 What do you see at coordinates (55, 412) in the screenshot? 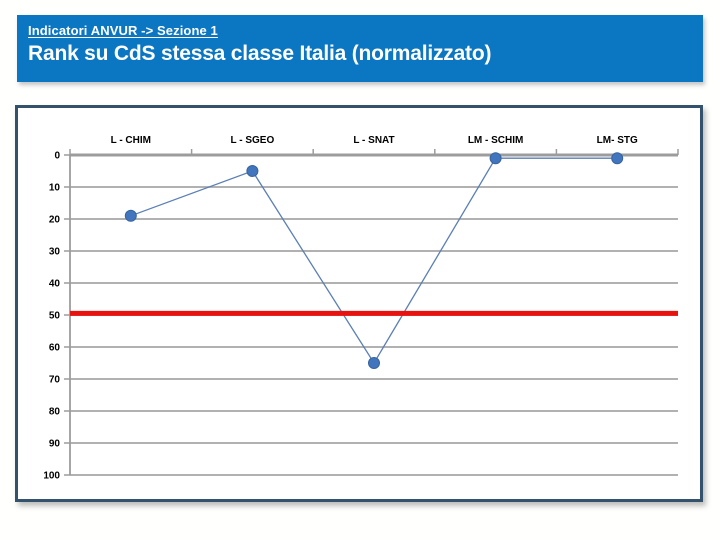
I see `y-tick-label: 80` at bounding box center [55, 412].